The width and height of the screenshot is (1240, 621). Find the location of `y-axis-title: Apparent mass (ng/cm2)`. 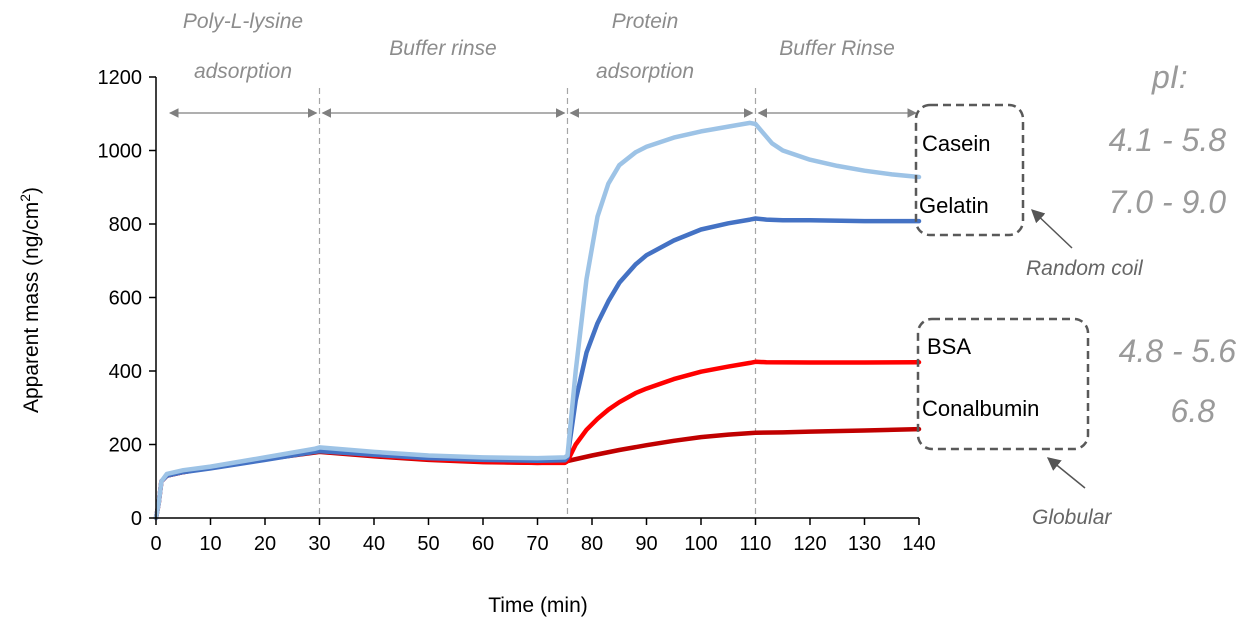

y-axis-title: Apparent mass (ng/cm2) is located at coordinates (30, 300).